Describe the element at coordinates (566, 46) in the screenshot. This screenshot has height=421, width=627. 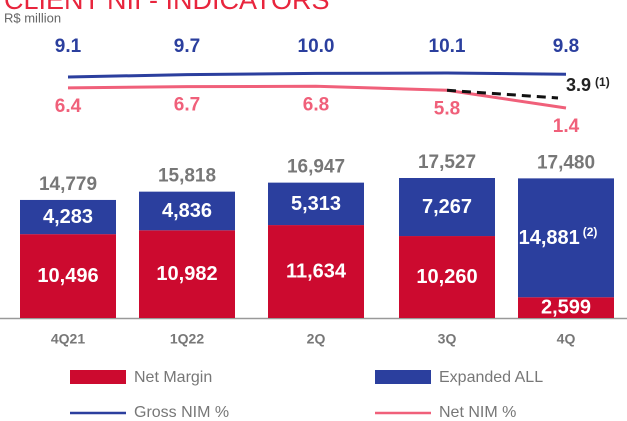
I see `line-value-label: 9.8` at that location.